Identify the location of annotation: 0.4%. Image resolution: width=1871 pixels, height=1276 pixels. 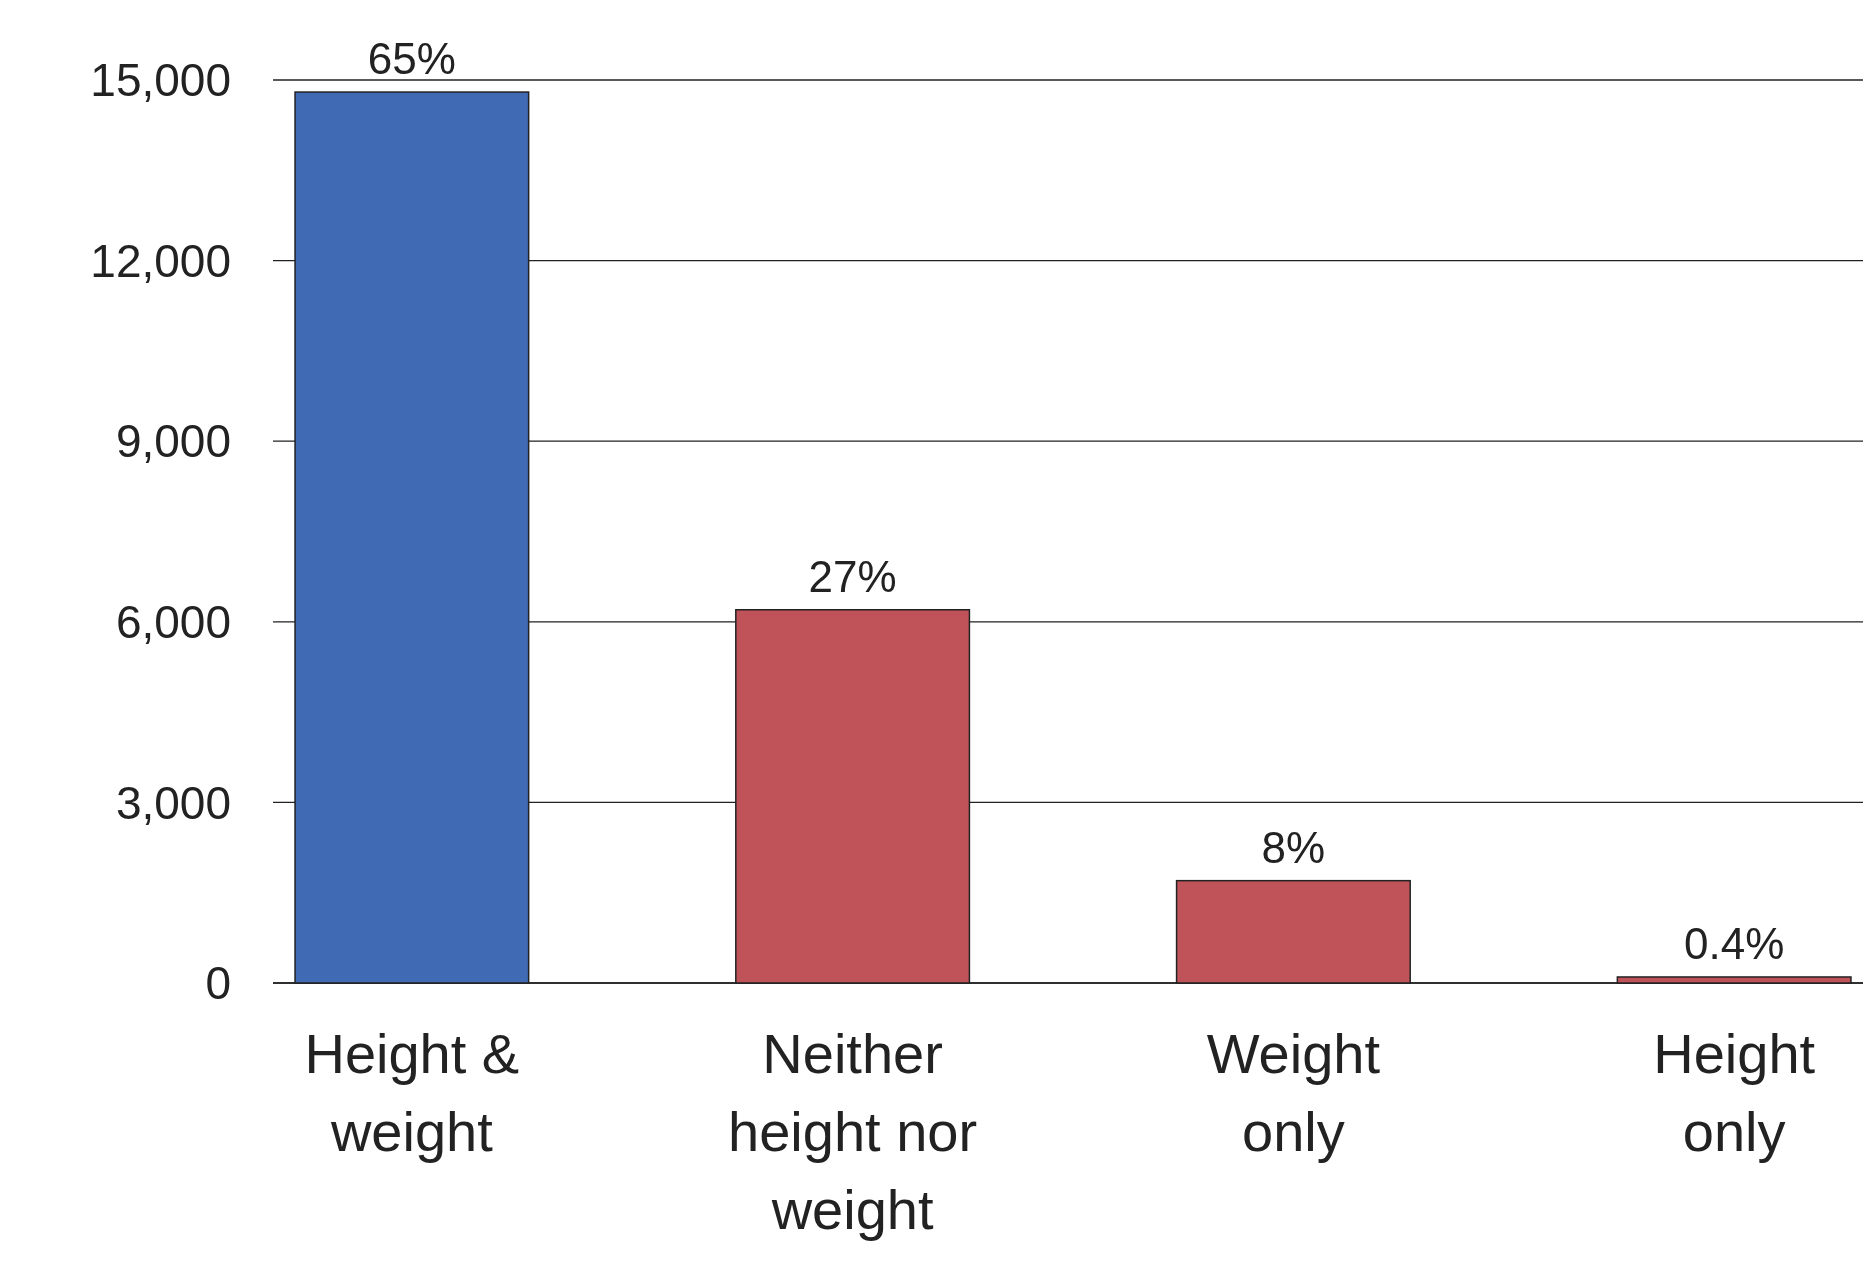
(1734, 943).